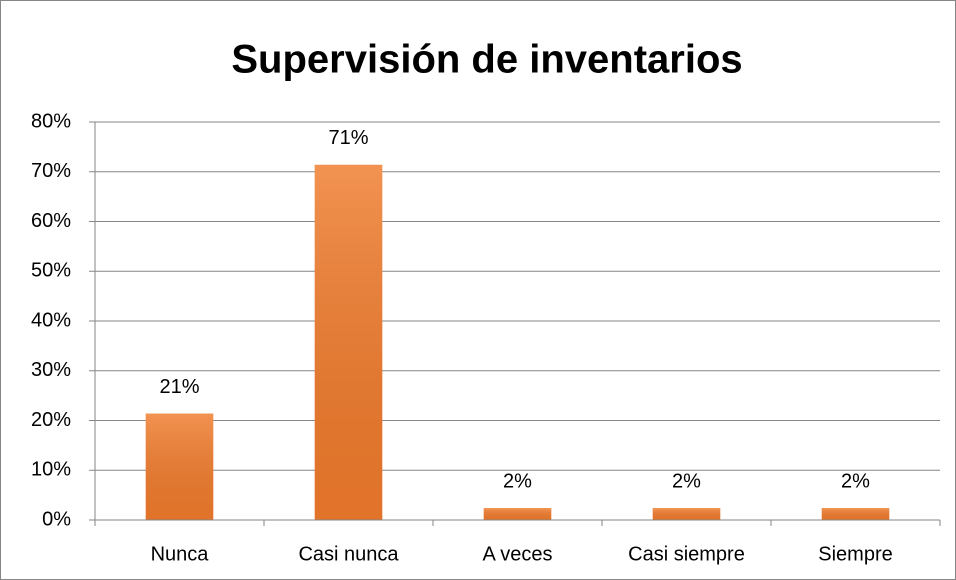 The height and width of the screenshot is (580, 956). Describe the element at coordinates (51, 470) in the screenshot. I see `y-tick-label: 10%` at that location.